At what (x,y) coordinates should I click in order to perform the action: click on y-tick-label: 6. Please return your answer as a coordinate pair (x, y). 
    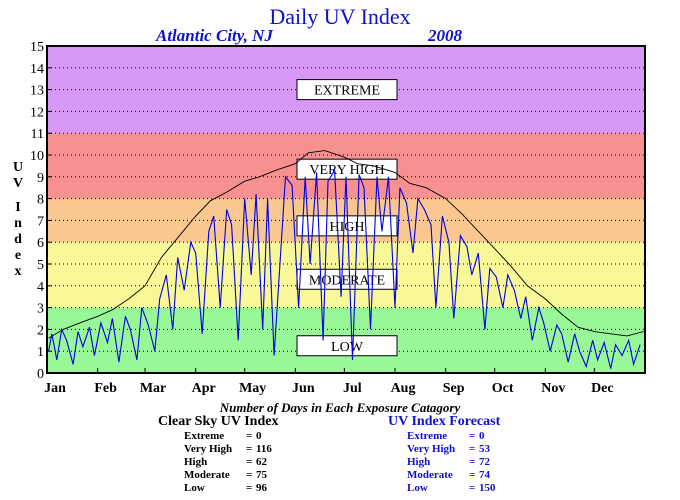
    Looking at the image, I should click on (40, 243).